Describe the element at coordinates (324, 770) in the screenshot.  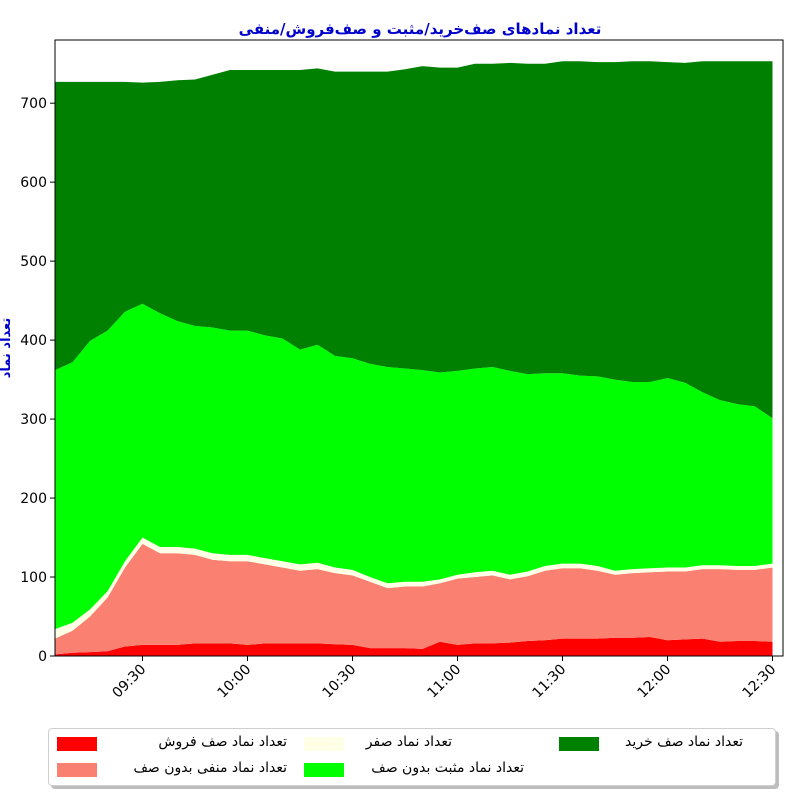
I see `legend-swatch-positive-no-queue` at that location.